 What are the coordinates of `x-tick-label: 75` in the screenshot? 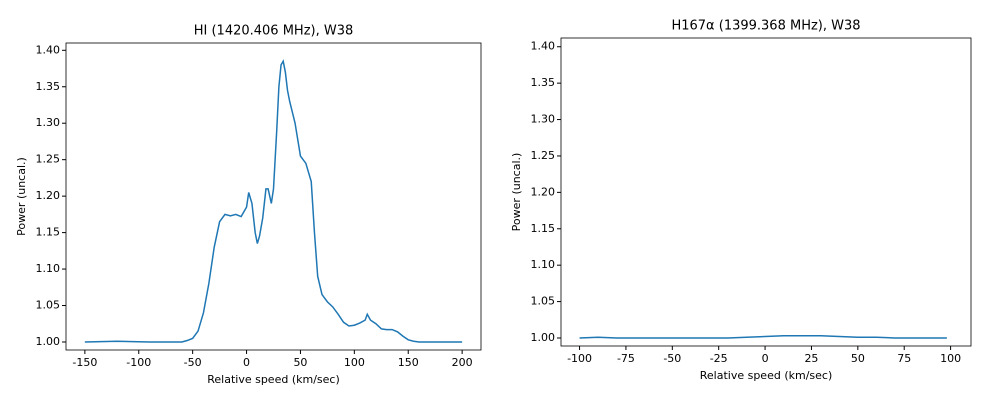 It's located at (904, 358).